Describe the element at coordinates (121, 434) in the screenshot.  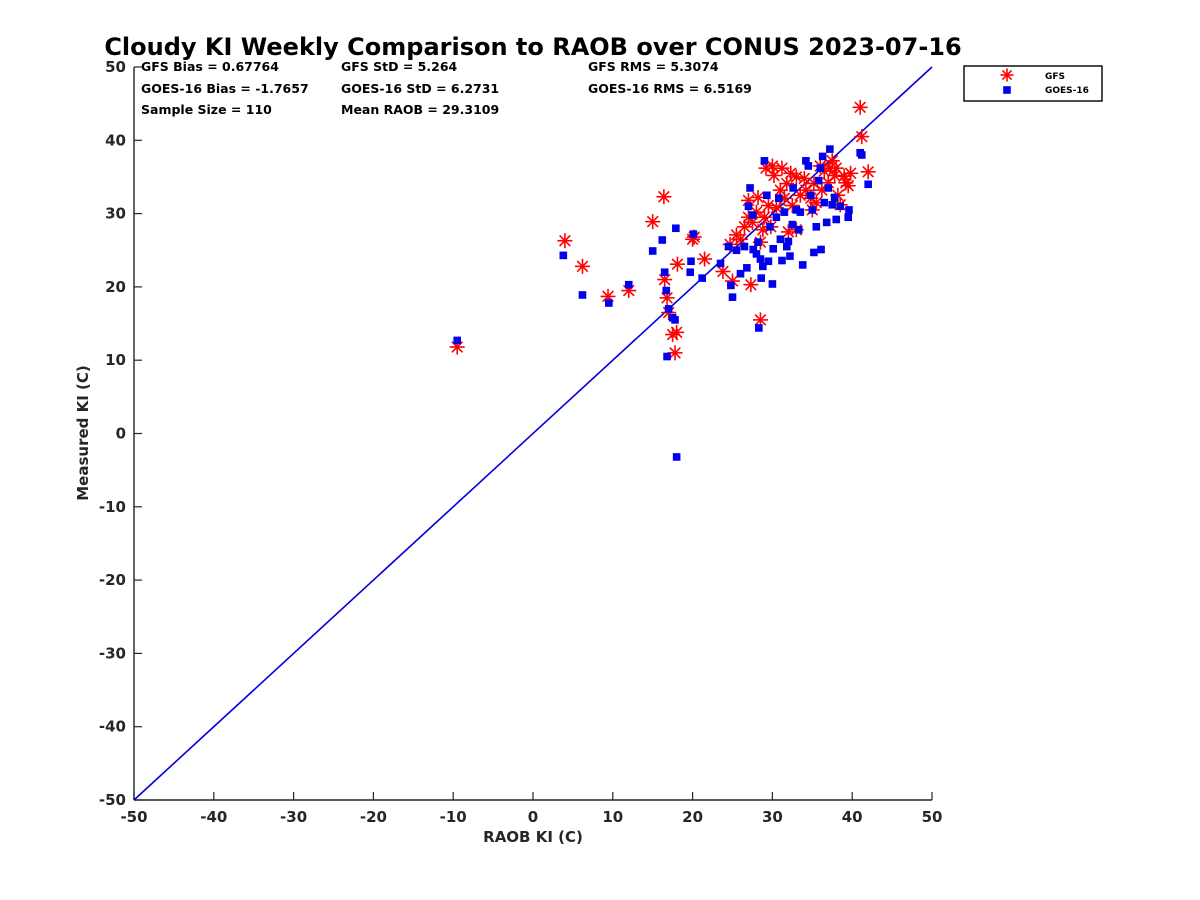
I see `y-tick-label: 0` at that location.